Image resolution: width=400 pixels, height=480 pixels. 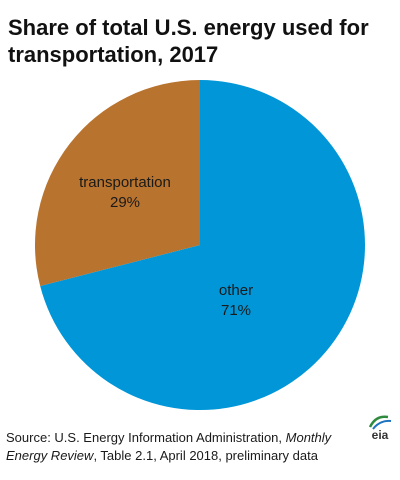 What do you see at coordinates (236, 310) in the screenshot?
I see `pie-value-other: 71%` at bounding box center [236, 310].